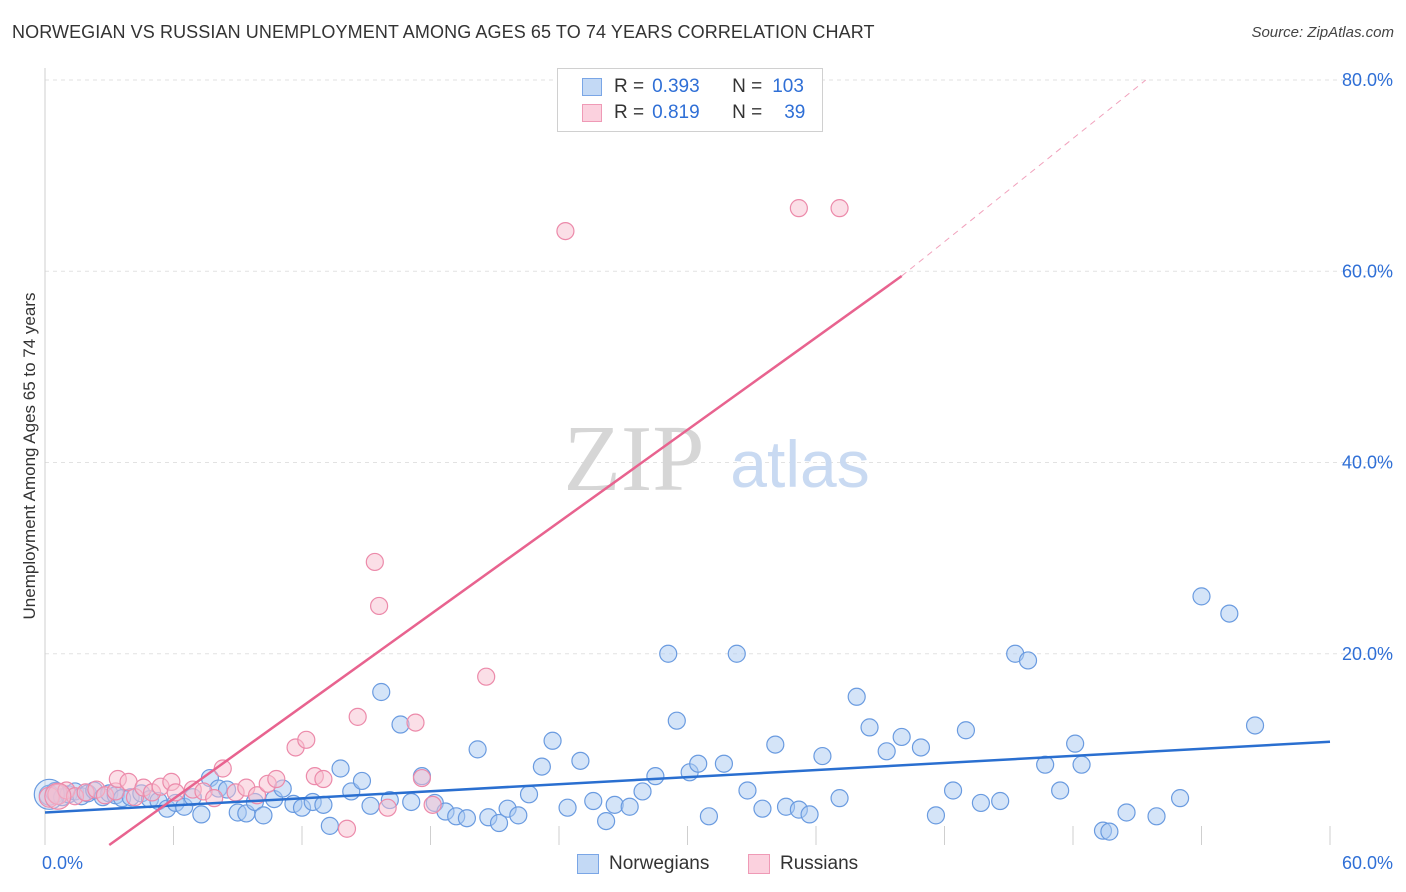 The height and width of the screenshot is (892, 1406). I want to click on y-tick-label: 20.0%, so click(1367, 654).